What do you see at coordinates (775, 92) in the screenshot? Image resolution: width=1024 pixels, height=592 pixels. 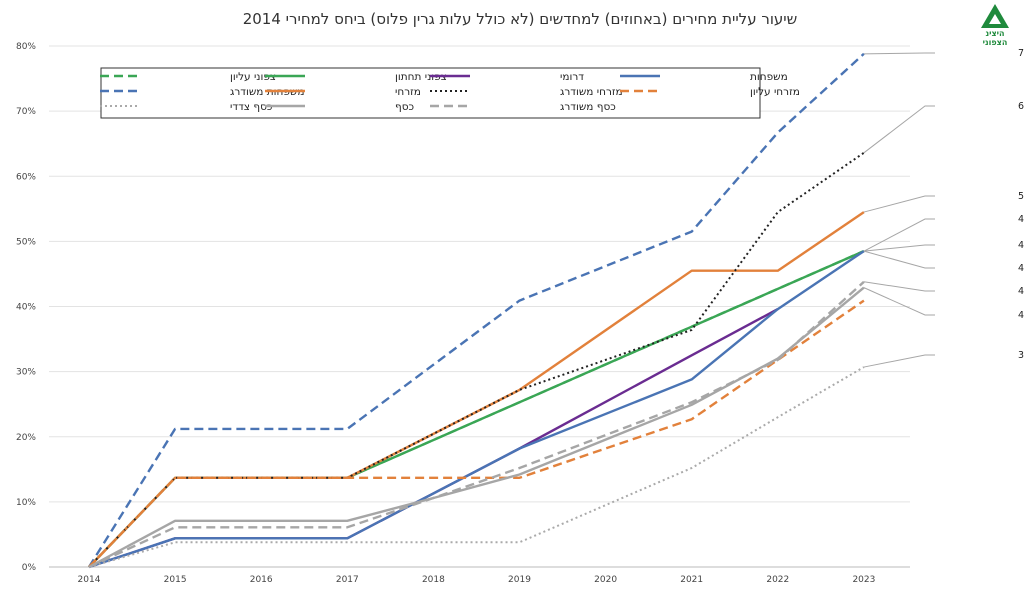 I see `legend-label: מזרחי עליון` at bounding box center [775, 92].